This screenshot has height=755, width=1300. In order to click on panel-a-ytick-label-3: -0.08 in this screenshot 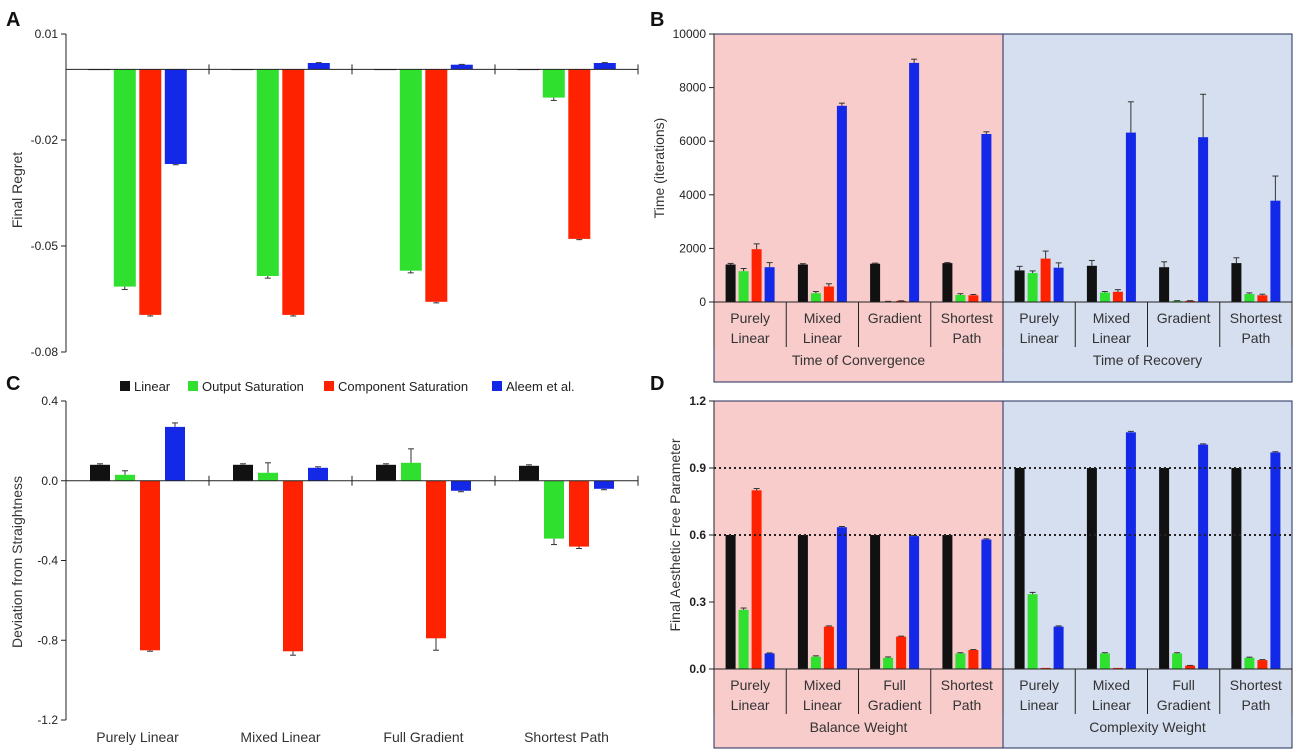, I will do `click(45, 352)`.